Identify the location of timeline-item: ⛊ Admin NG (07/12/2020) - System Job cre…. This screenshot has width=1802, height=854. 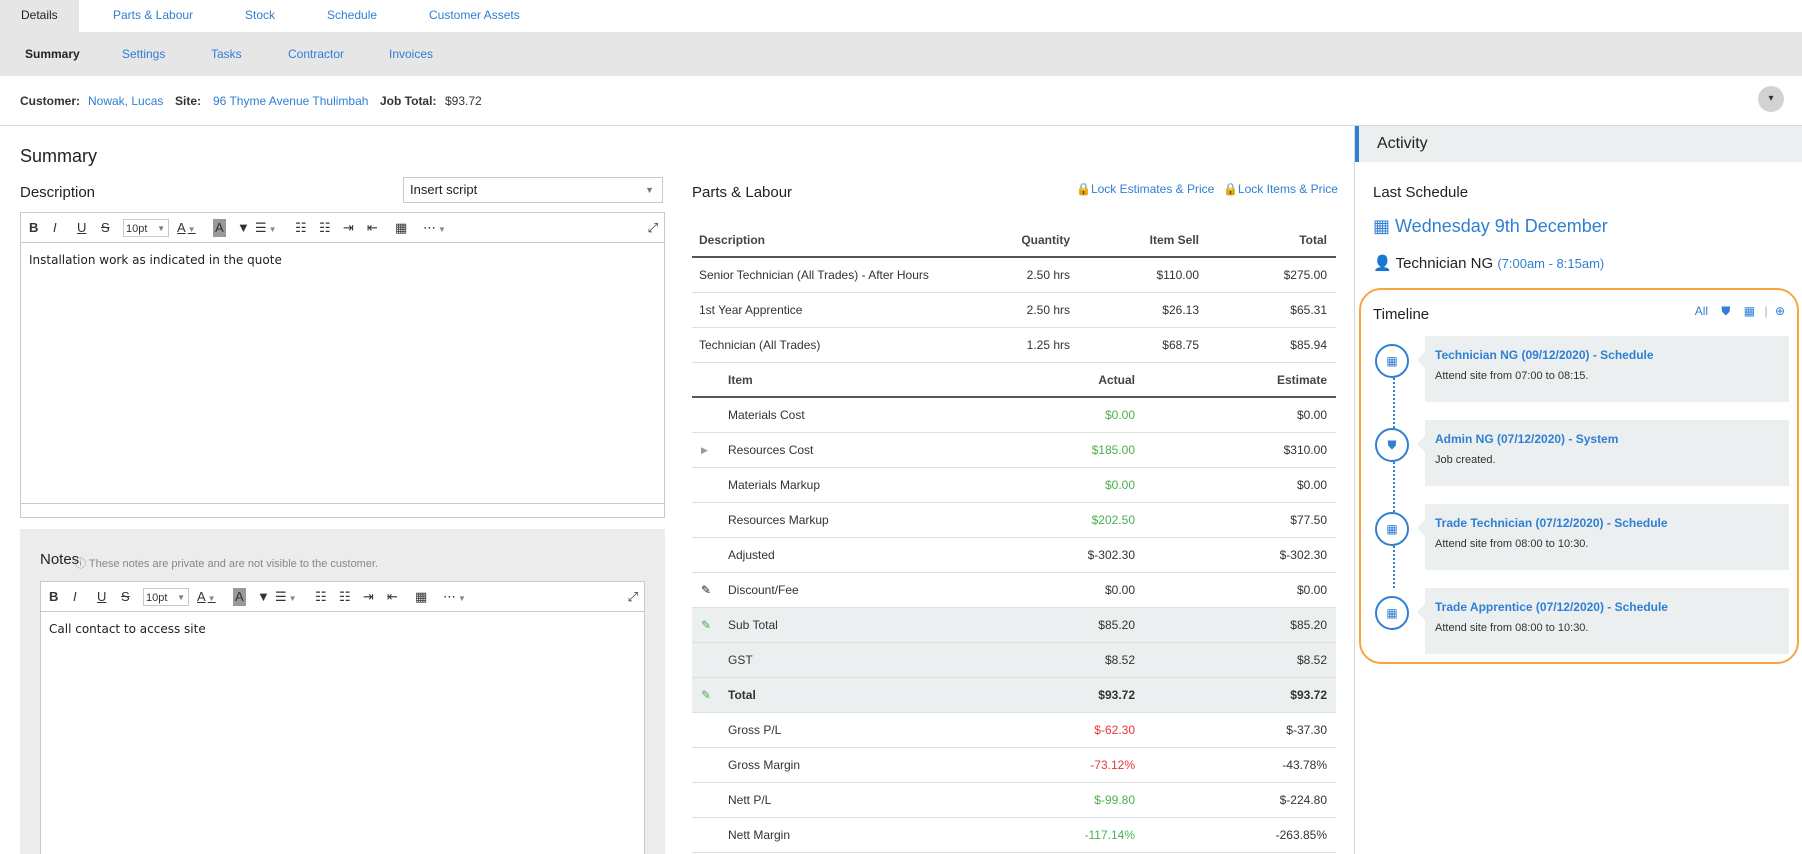
(1585, 453).